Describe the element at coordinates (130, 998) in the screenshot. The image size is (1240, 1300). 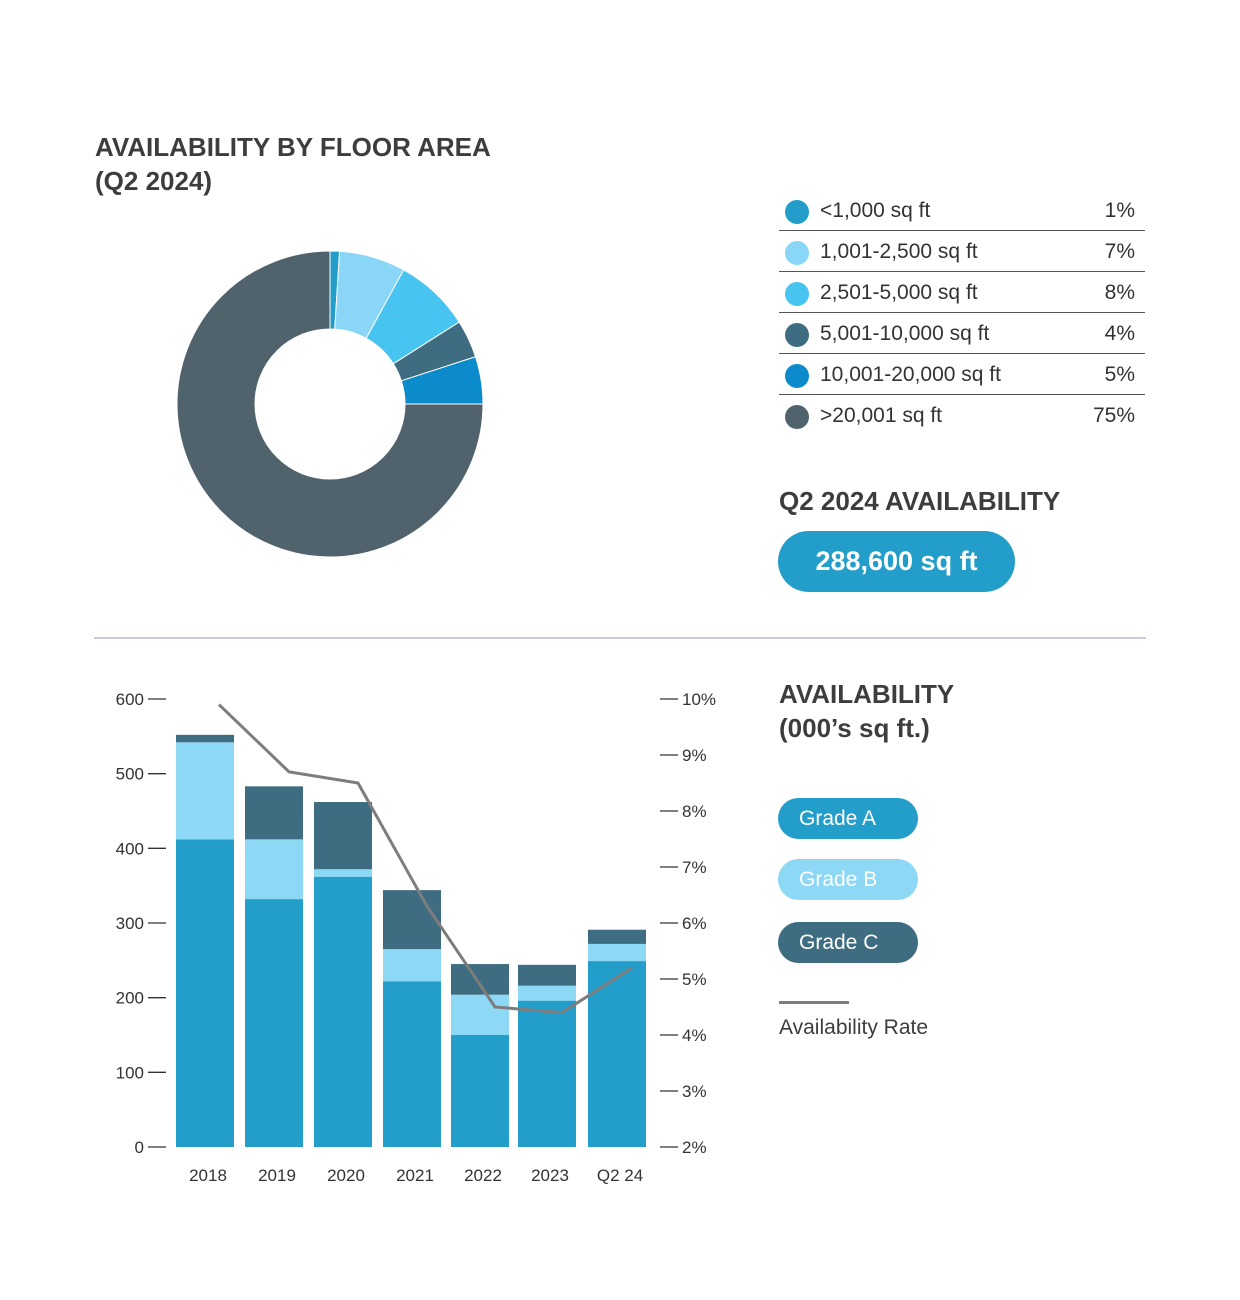
I see `y-tick-label: 200` at that location.